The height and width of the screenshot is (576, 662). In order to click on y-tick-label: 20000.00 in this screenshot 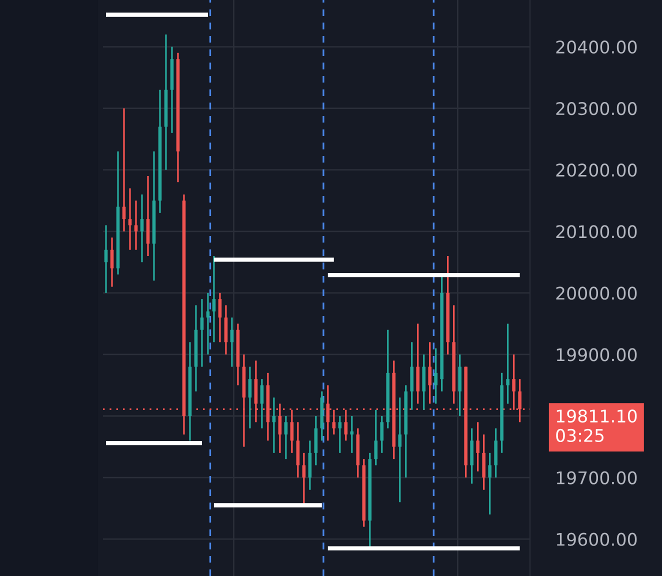, I will do `click(596, 293)`.